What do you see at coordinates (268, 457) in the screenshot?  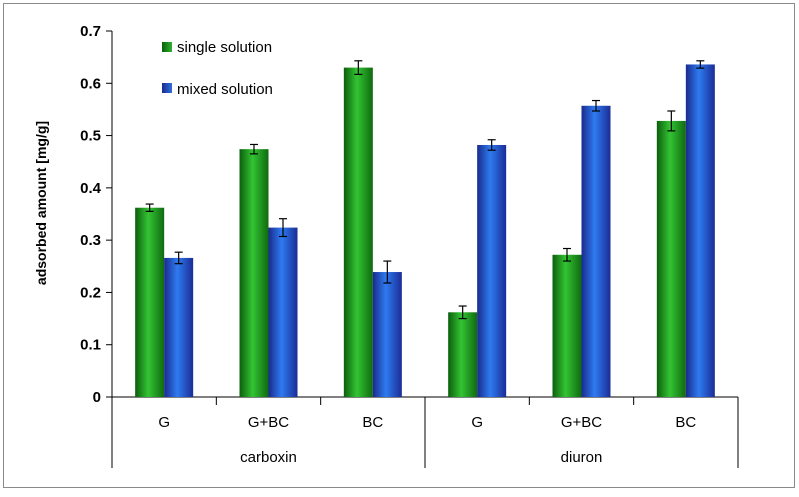 I see `x-group-label: carboxin` at bounding box center [268, 457].